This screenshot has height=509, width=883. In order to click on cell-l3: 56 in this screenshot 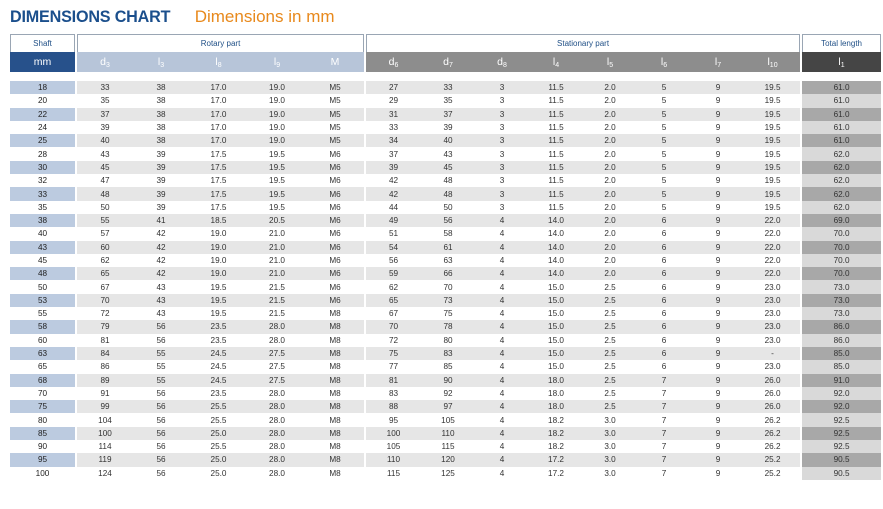, I will do `click(161, 327)`.